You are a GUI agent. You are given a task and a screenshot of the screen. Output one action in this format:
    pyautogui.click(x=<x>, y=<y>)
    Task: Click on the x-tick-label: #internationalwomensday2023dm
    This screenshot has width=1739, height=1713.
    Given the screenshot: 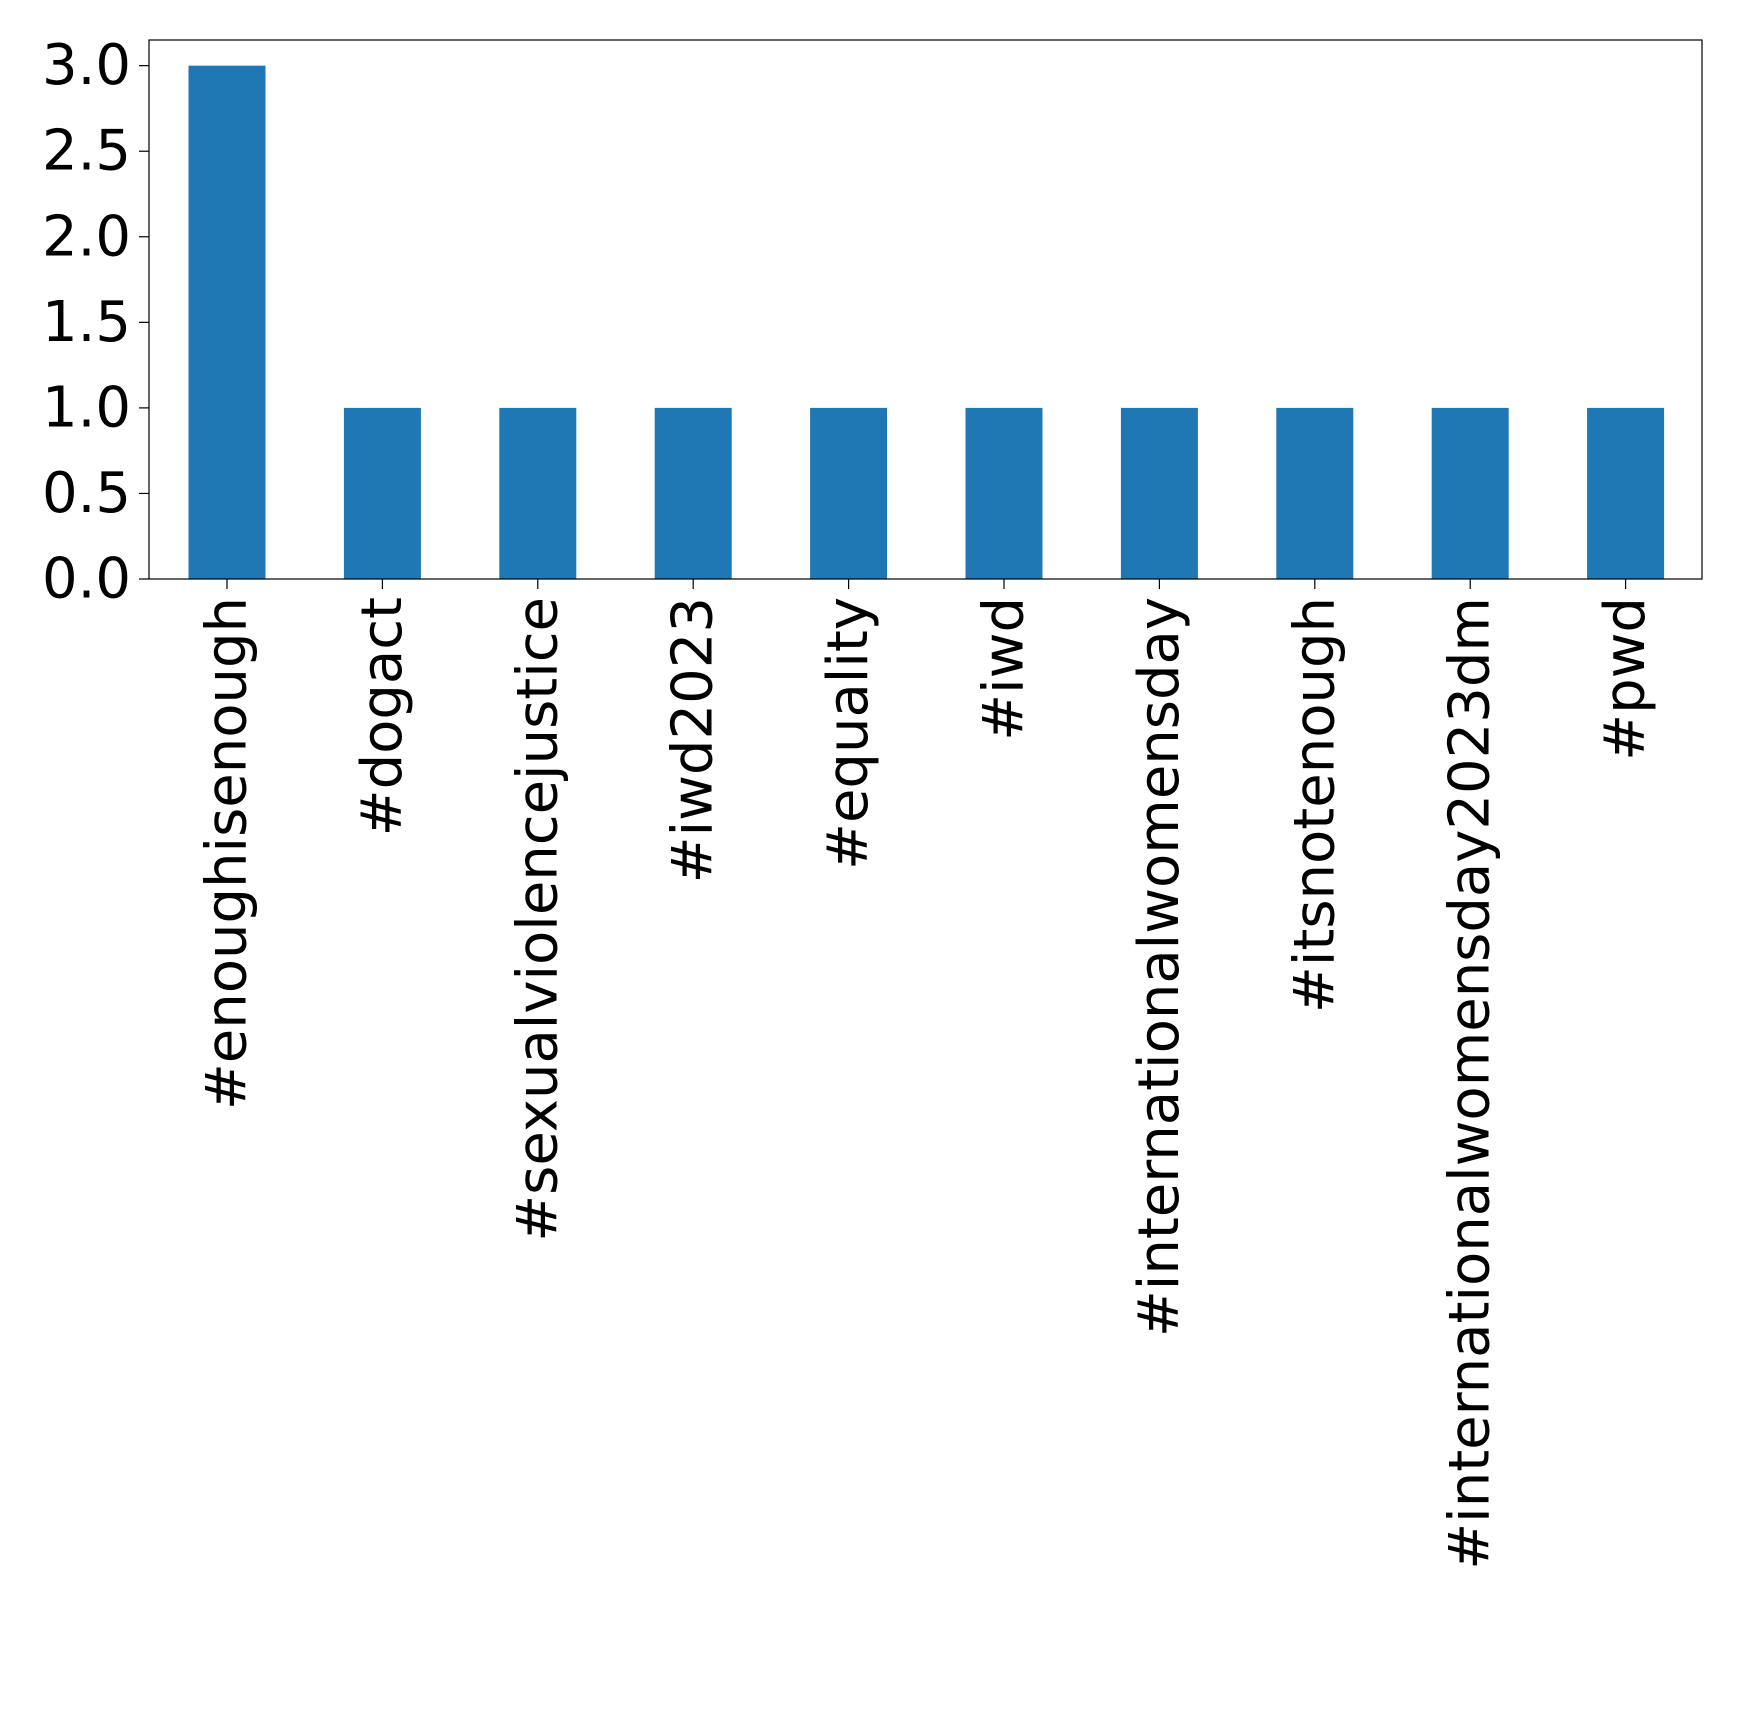 What is the action you would take?
    pyautogui.click(x=1470, y=1083)
    